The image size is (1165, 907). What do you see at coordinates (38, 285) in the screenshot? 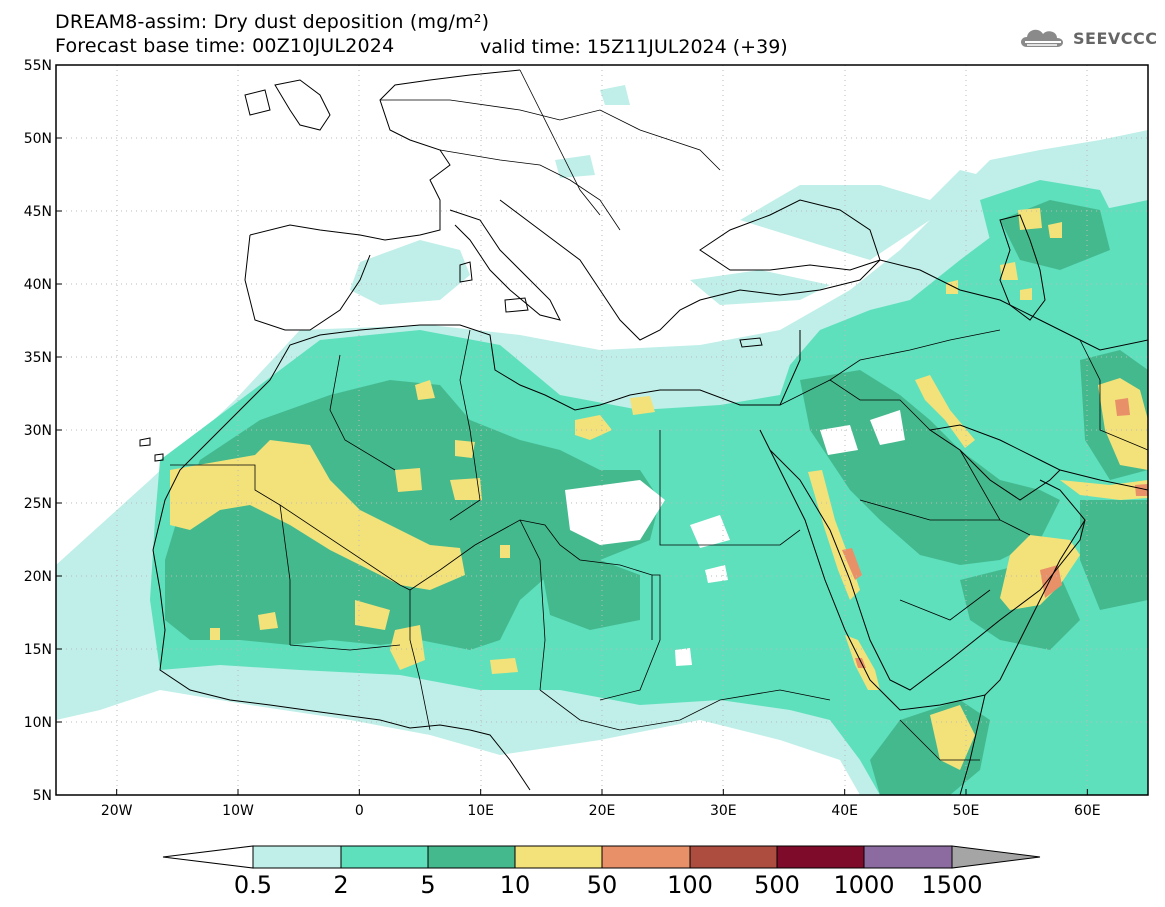
I see `lat-label: 40N` at bounding box center [38, 285].